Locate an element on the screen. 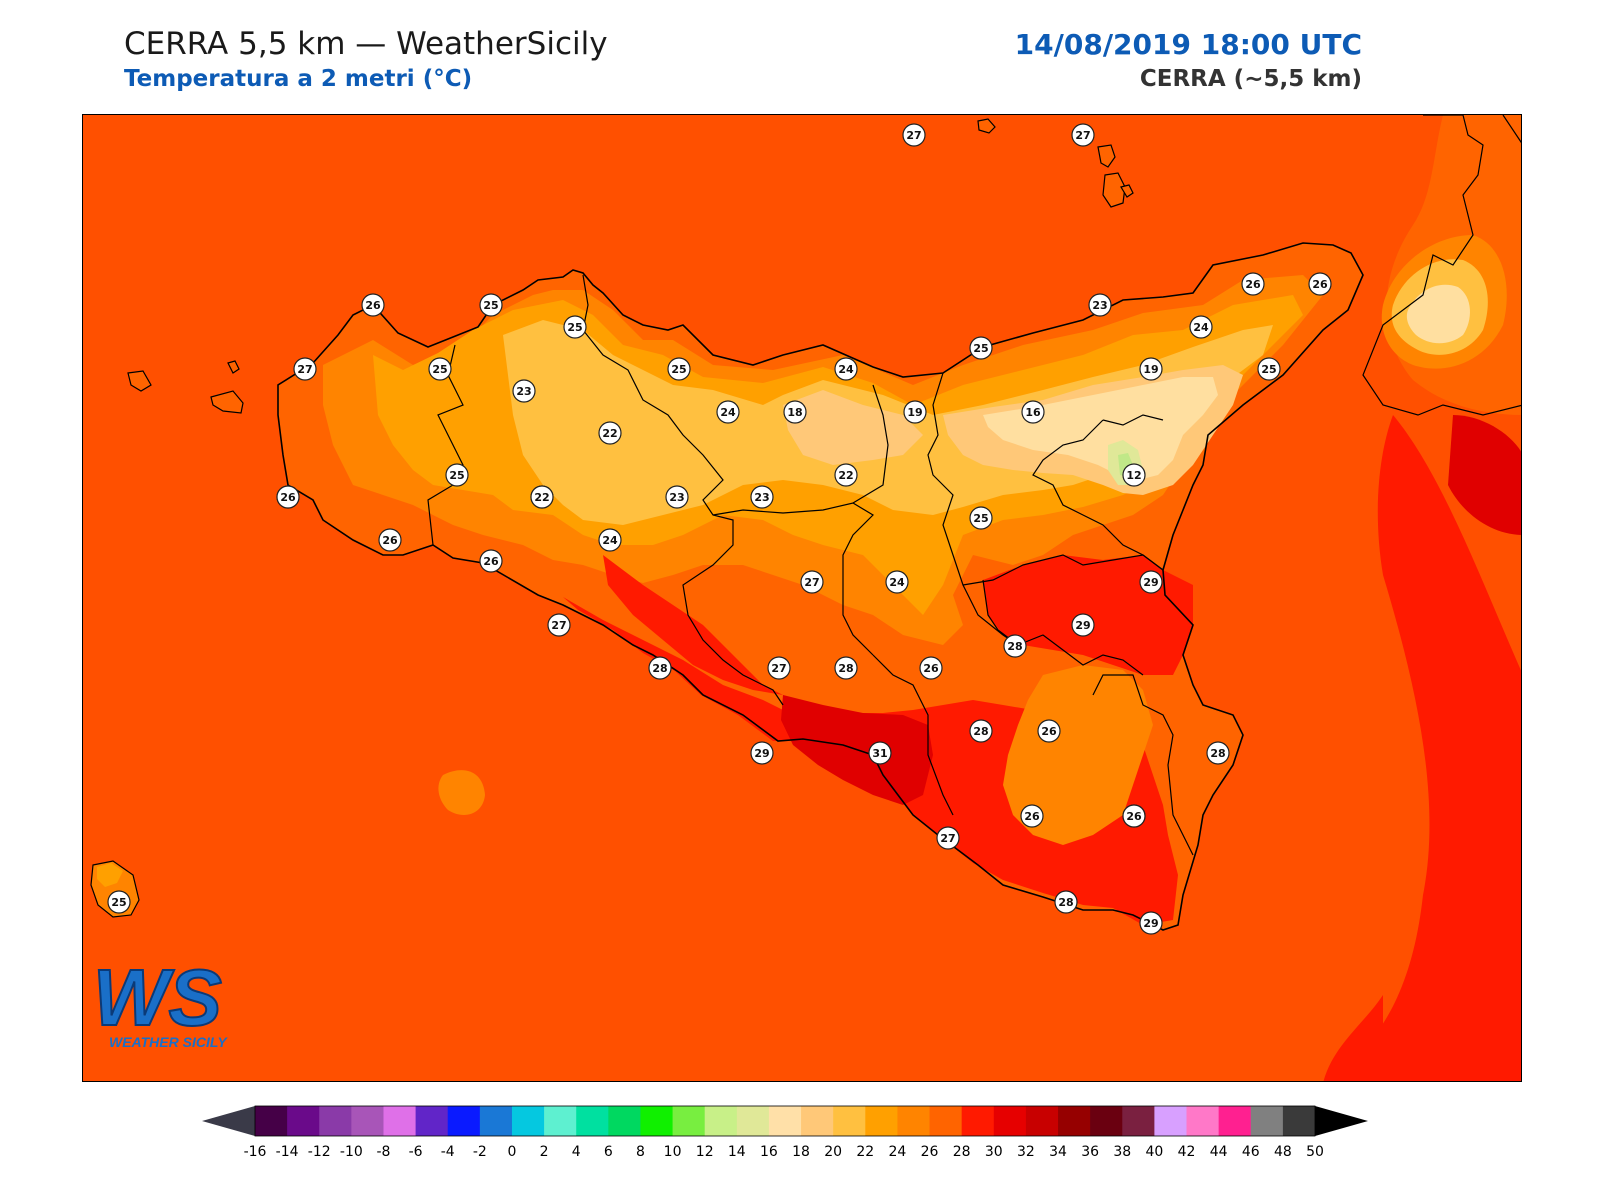 The width and height of the screenshot is (1600, 1200). station-marker: 28 is located at coordinates (1015, 646).